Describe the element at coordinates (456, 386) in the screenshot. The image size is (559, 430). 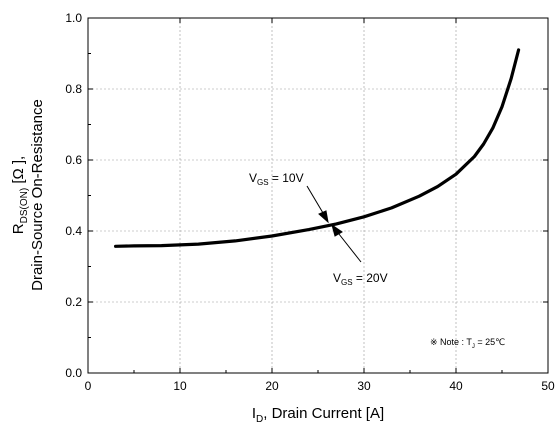
I see `x-tick-label: 40` at that location.